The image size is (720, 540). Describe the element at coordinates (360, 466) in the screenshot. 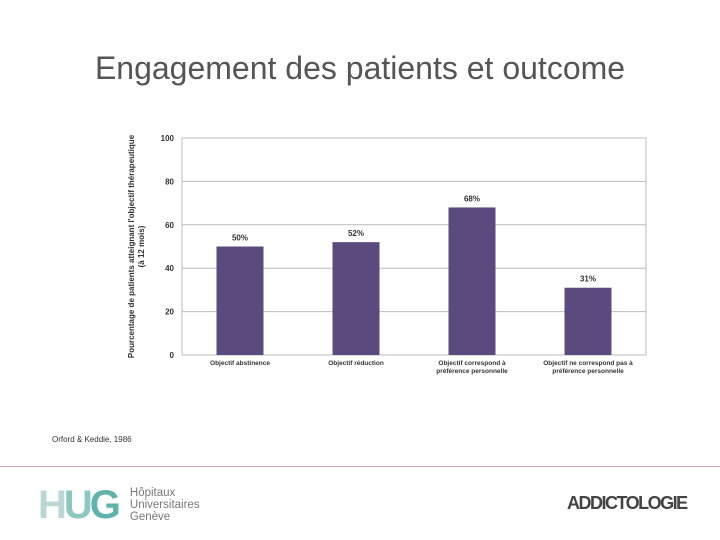

I see `footer-divider` at that location.